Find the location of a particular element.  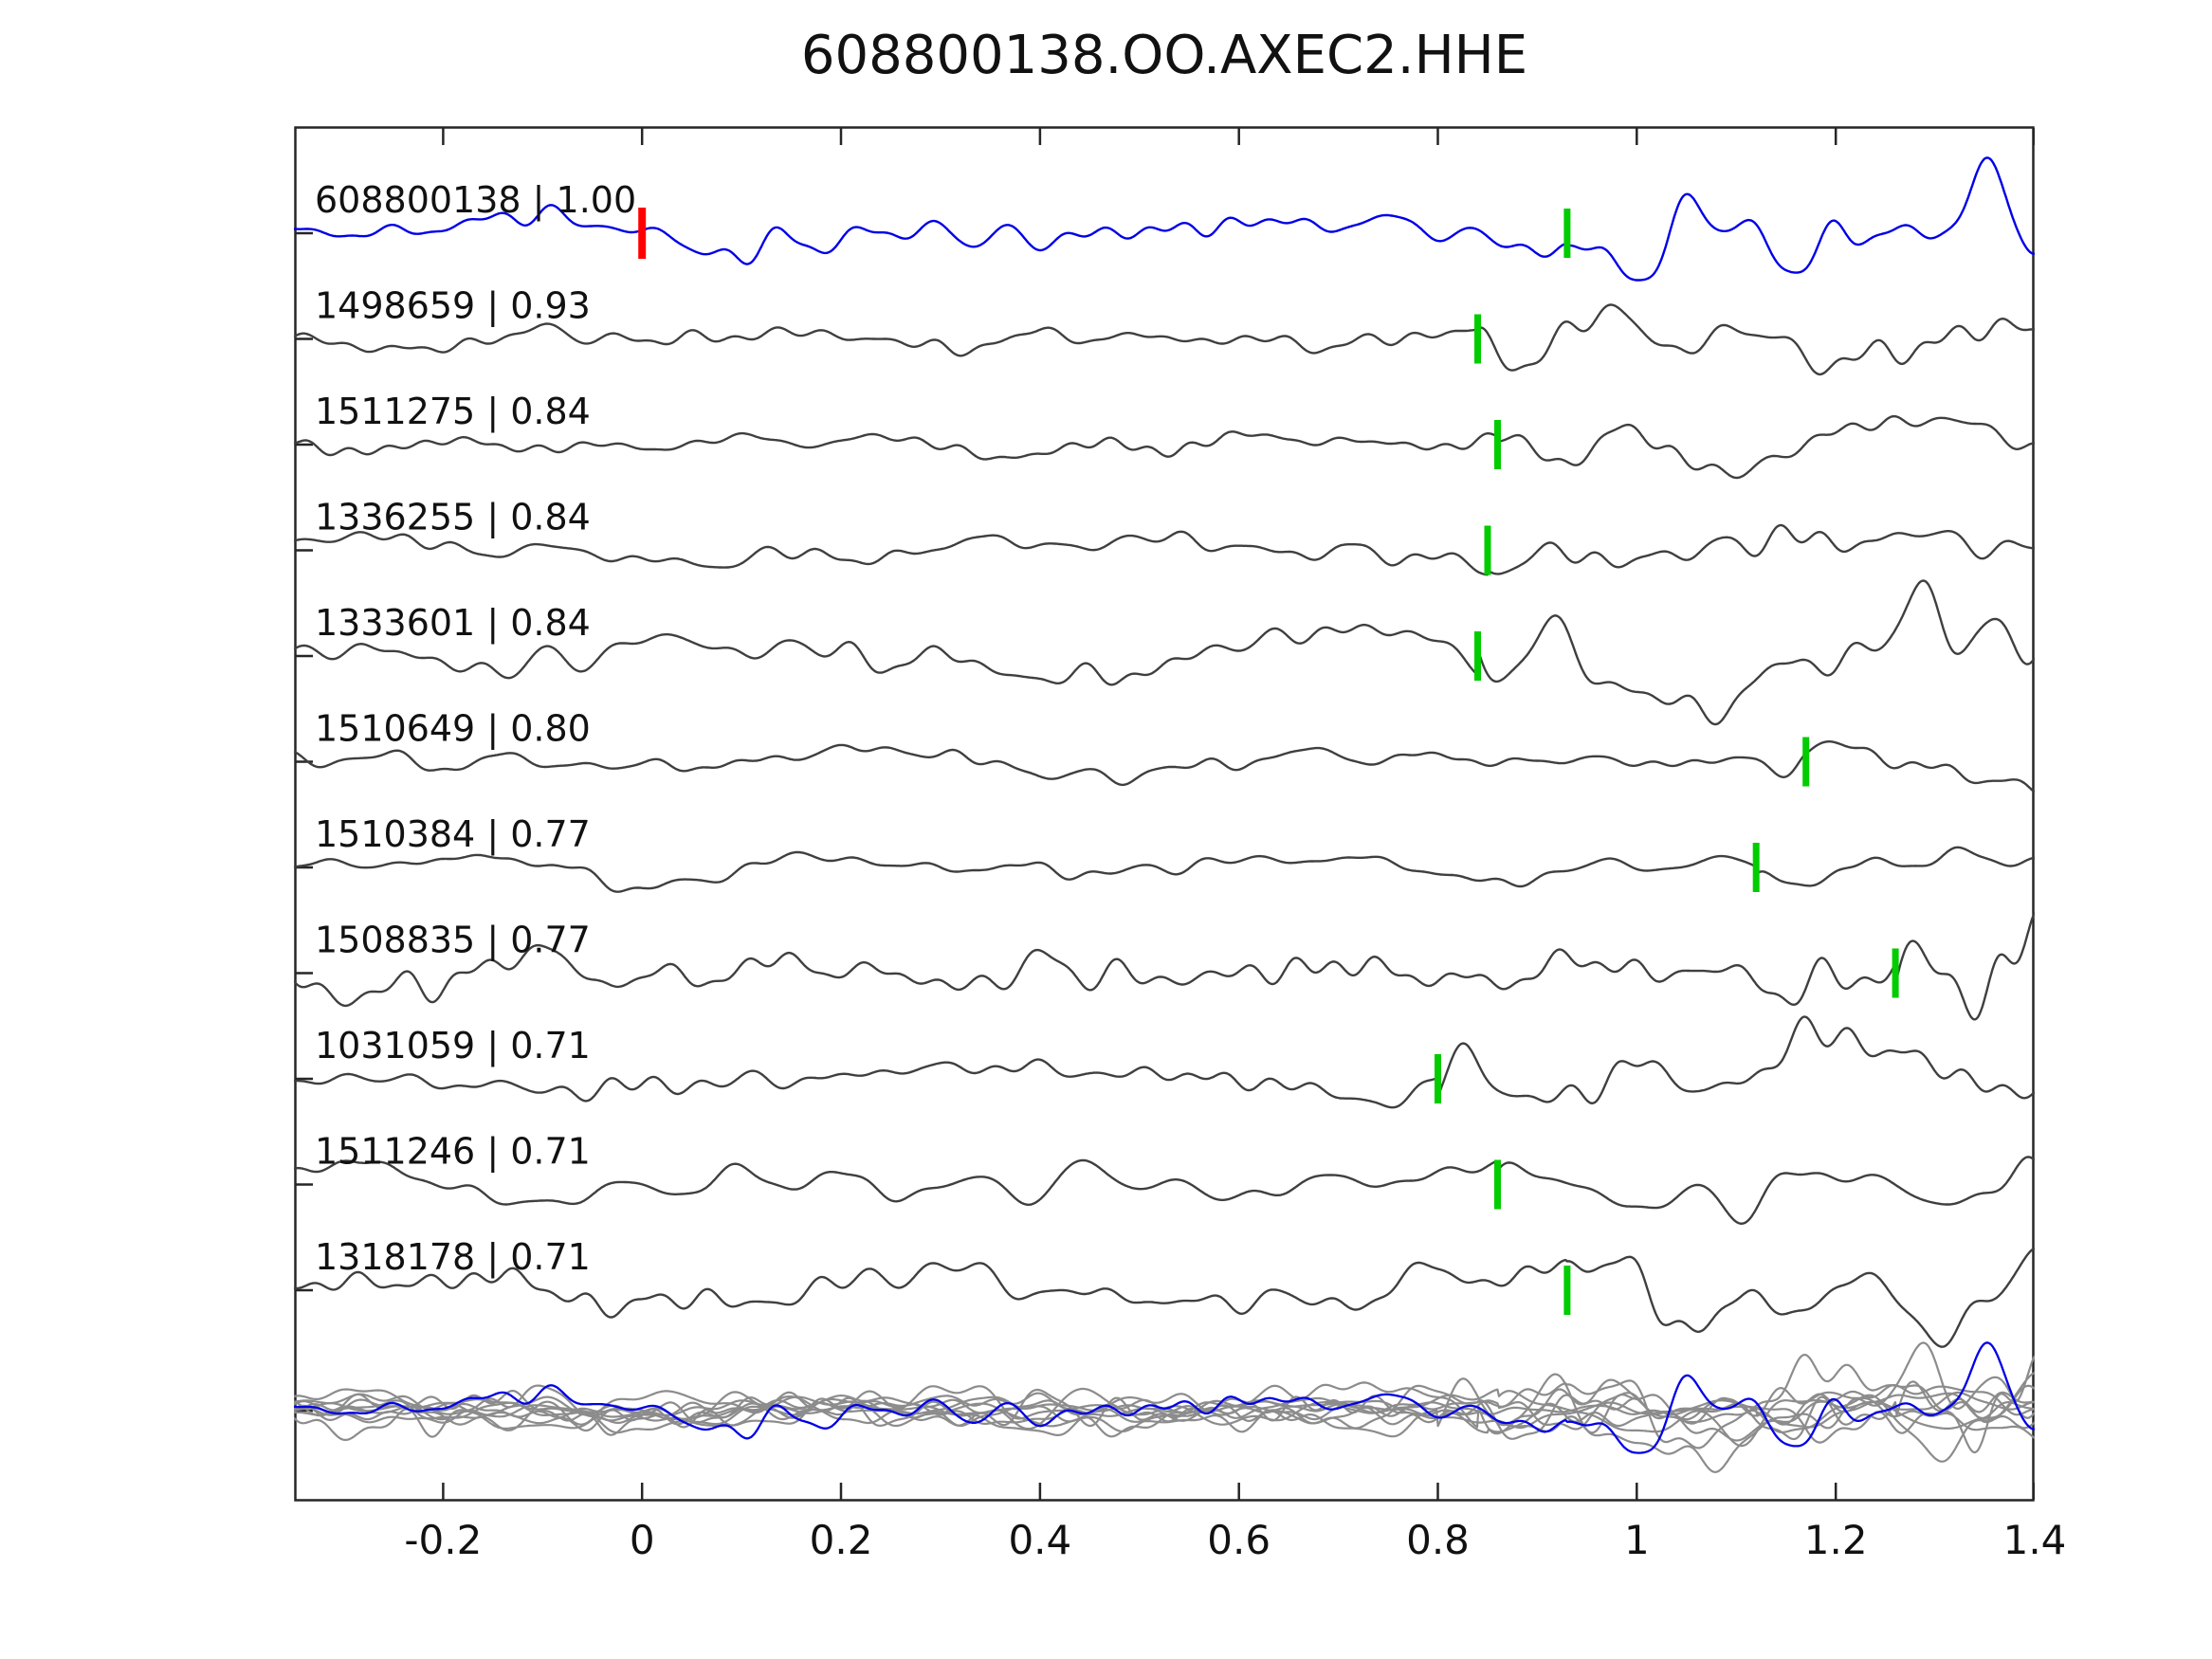

overlay-reference-trace is located at coordinates (1164, 1397).